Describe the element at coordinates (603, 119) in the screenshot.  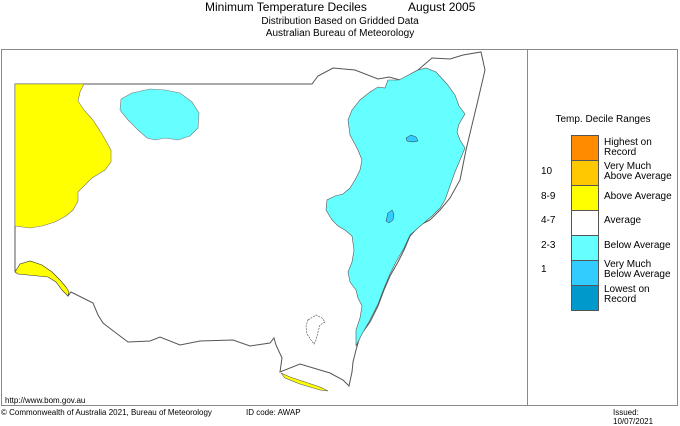
I see `legend-title: Temp. Decile Ranges` at that location.